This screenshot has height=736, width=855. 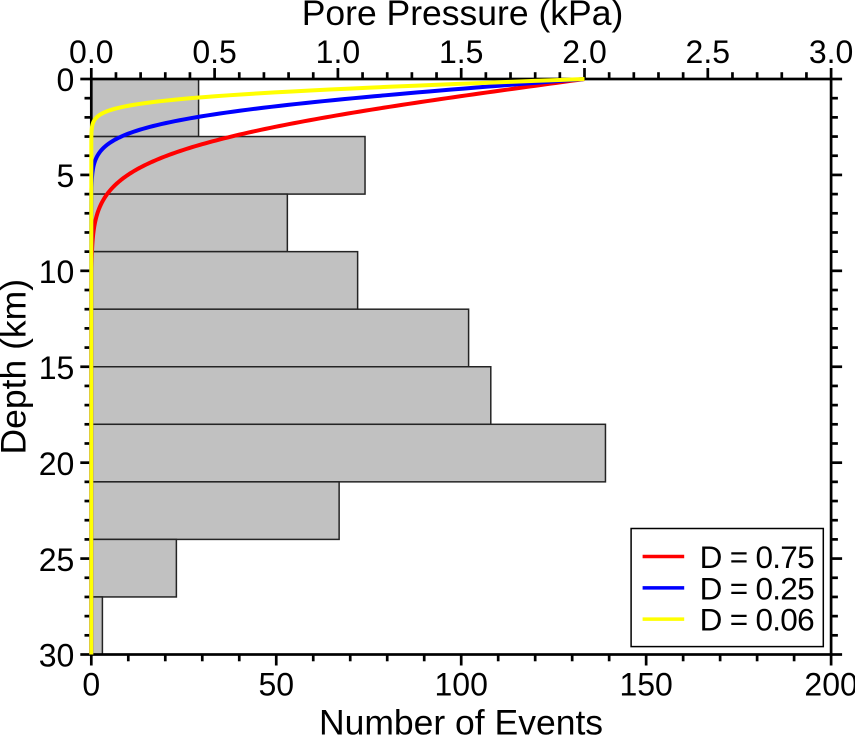 What do you see at coordinates (276, 684) in the screenshot?
I see `svg-text: 50` at bounding box center [276, 684].